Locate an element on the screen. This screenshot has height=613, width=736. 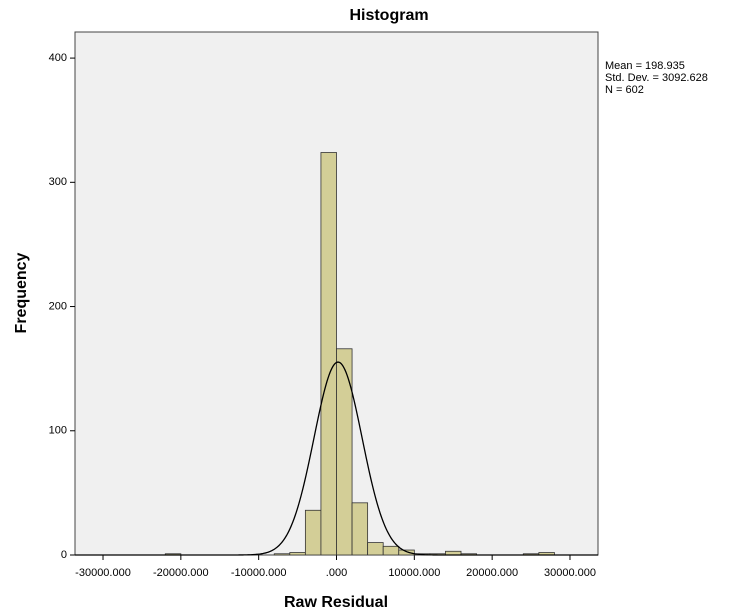
x-tick-label: 20000.000 is located at coordinates (492, 573).